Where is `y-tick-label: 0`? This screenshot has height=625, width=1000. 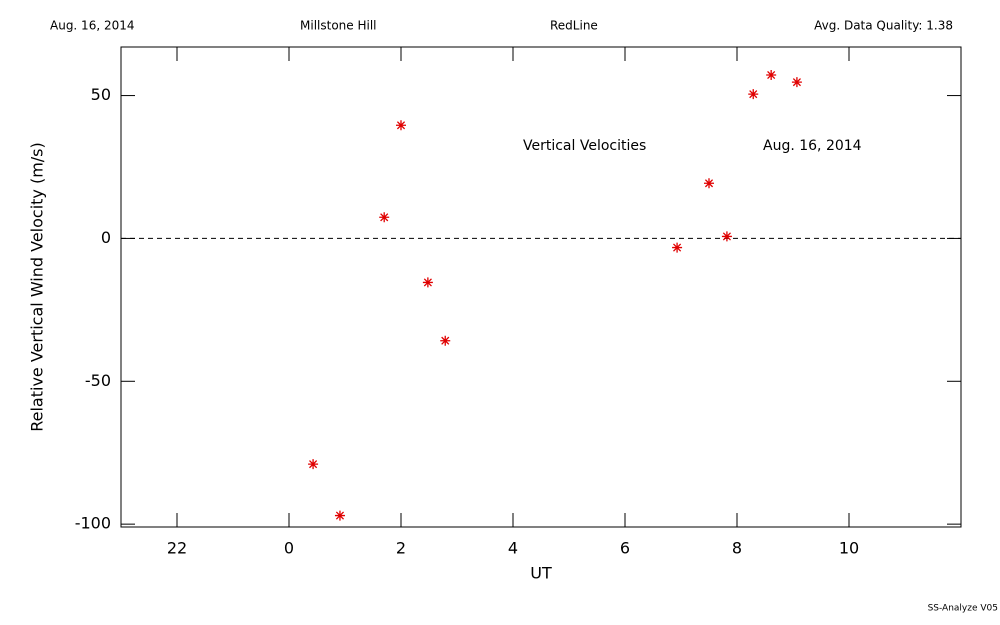
y-tick-label: 0 is located at coordinates (106, 237).